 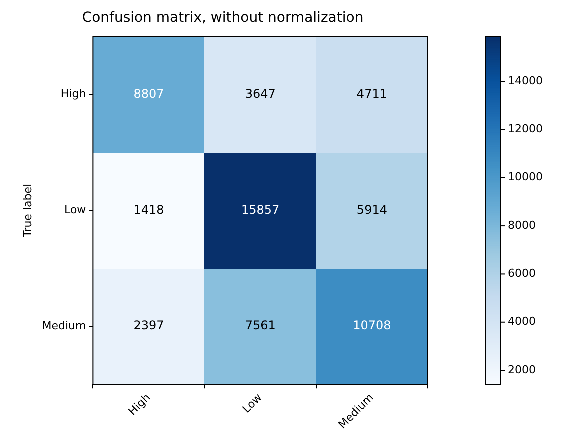 I want to click on data-label: 5914, so click(x=372, y=209).